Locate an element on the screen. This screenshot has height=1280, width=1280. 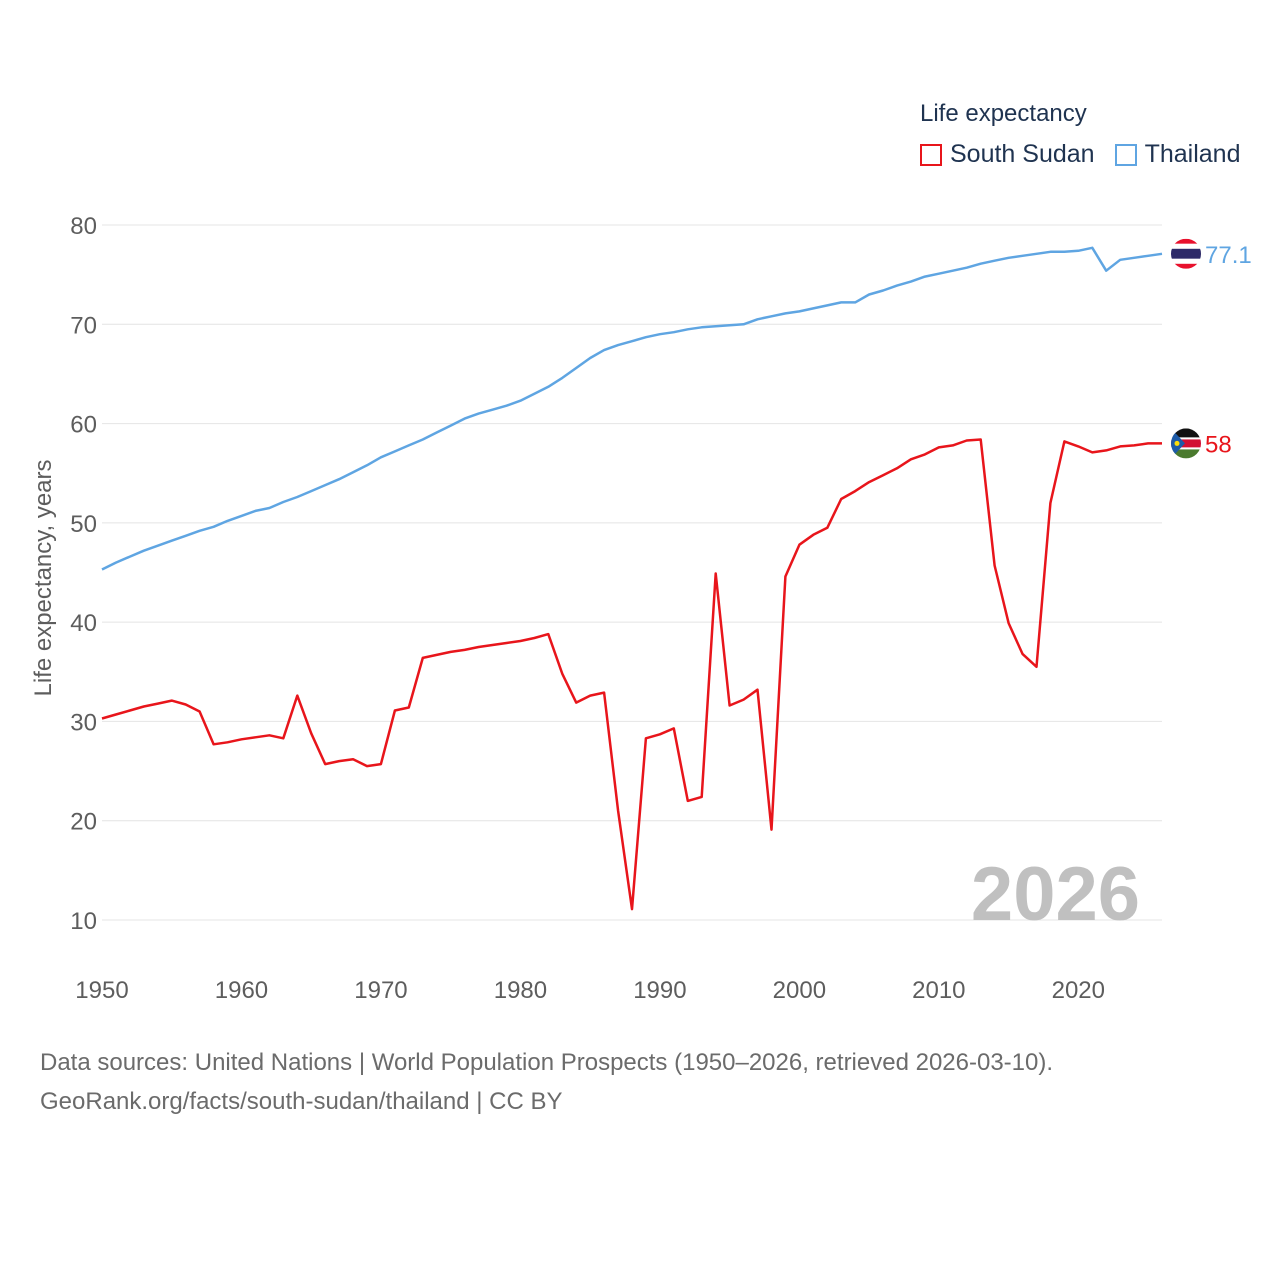
legend: Life expectancy South Sudan Thailand is located at coordinates (1080, 134).